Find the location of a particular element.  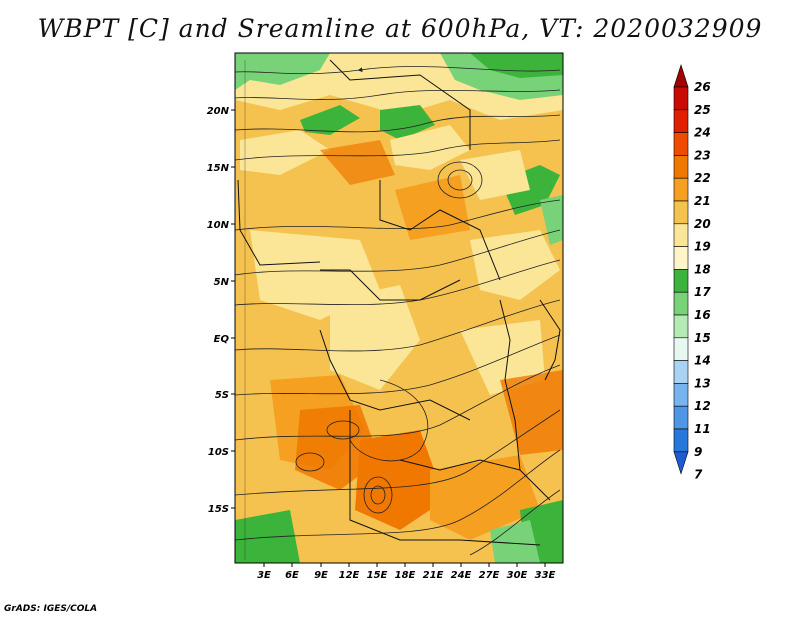

lat-tick: 15S is located at coordinates (218, 509).